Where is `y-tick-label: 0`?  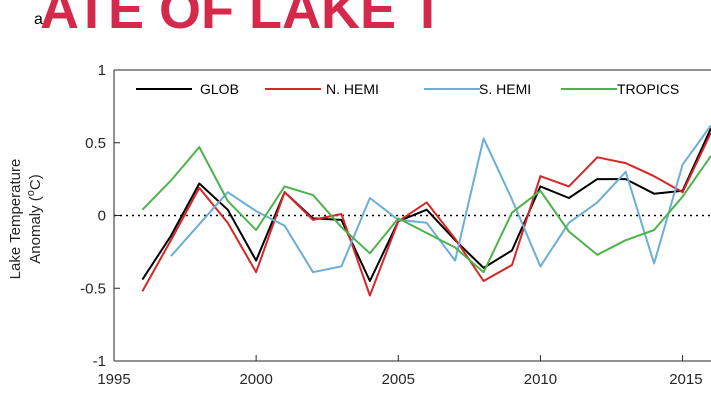 y-tick-label: 0 is located at coordinates (102, 216).